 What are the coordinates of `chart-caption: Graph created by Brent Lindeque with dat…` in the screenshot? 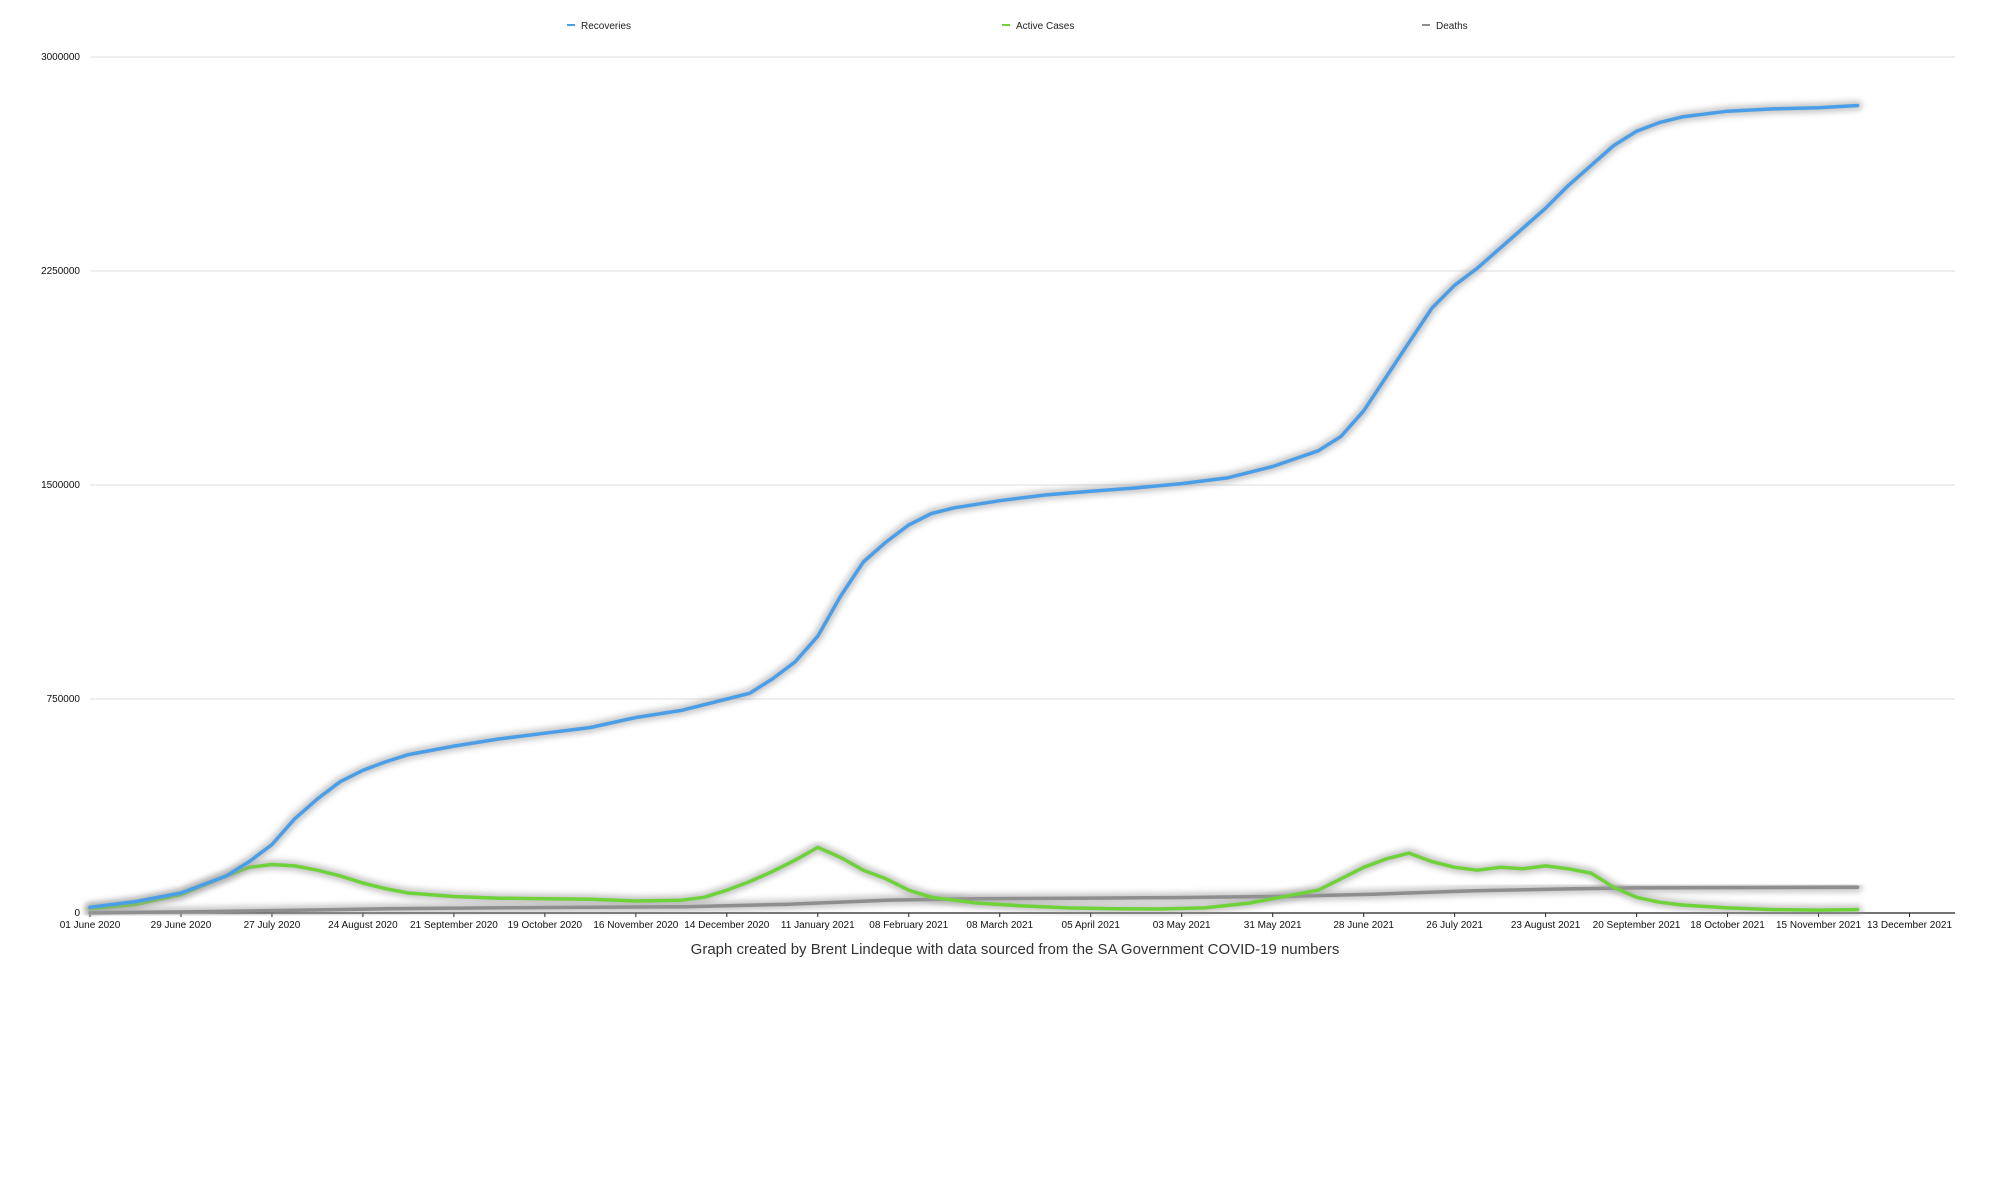 It's located at (1015, 949).